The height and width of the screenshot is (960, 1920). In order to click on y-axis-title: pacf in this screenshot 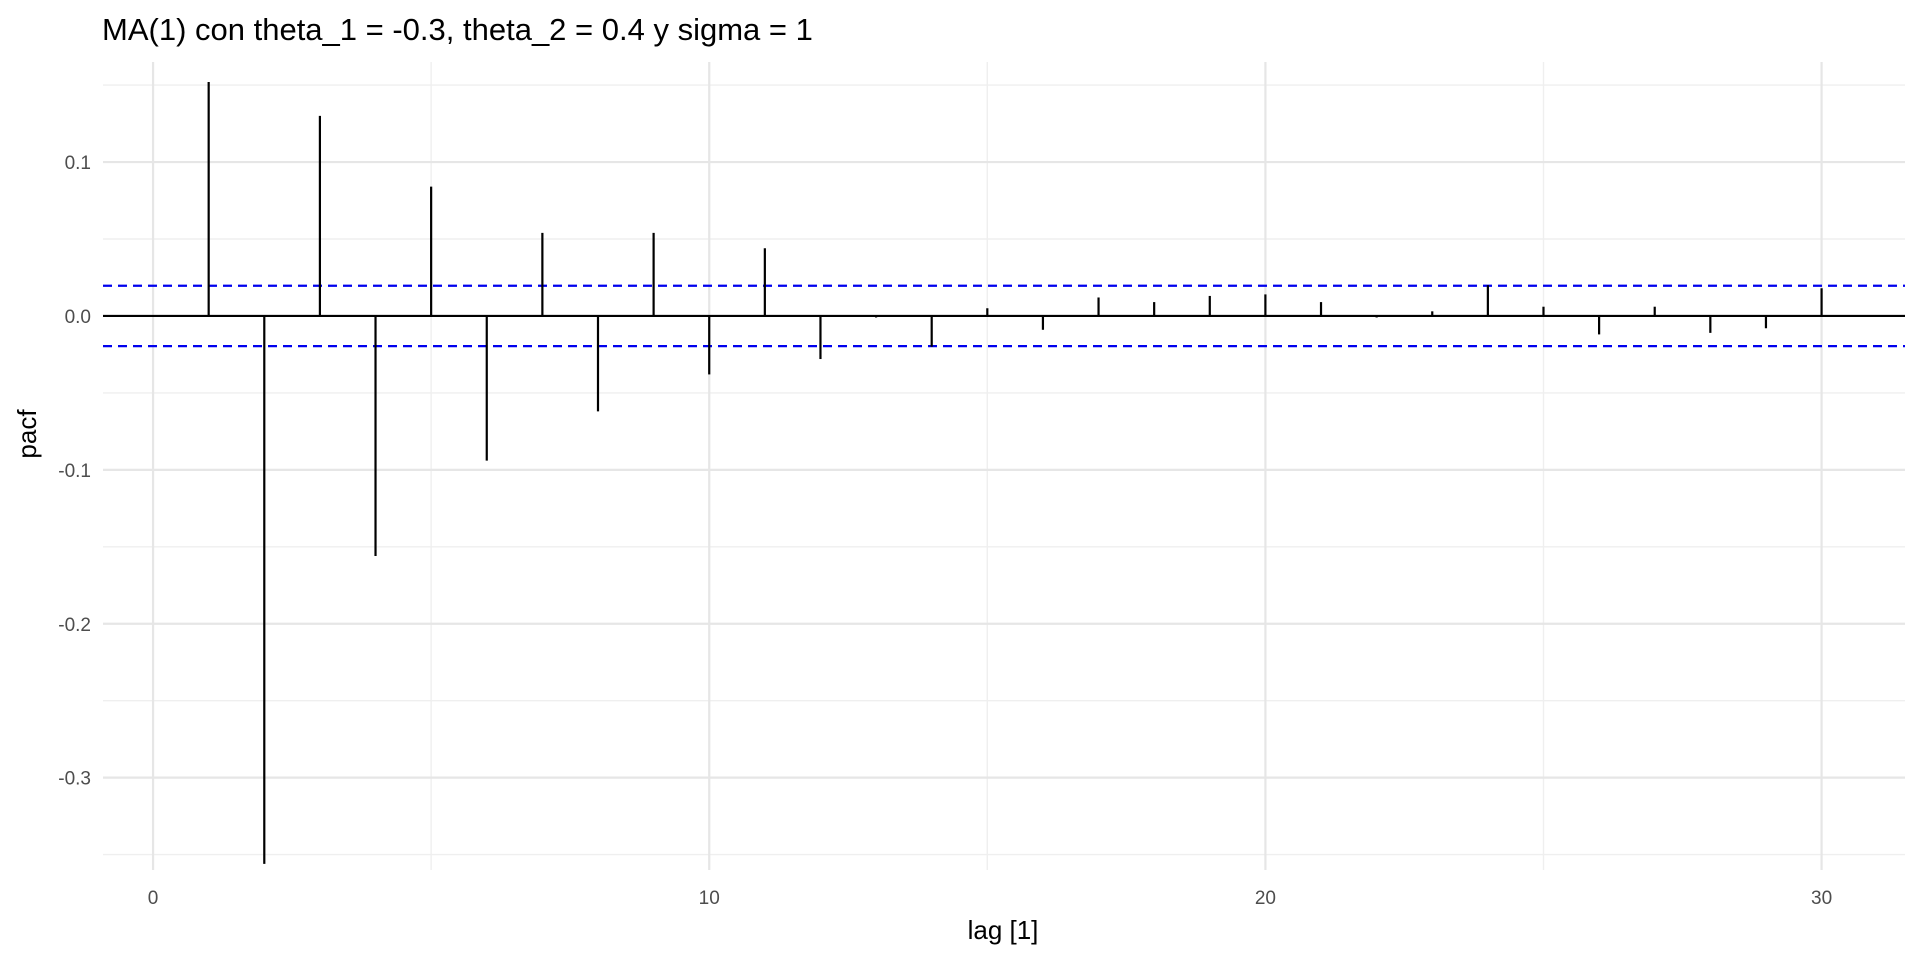, I will do `click(27, 434)`.